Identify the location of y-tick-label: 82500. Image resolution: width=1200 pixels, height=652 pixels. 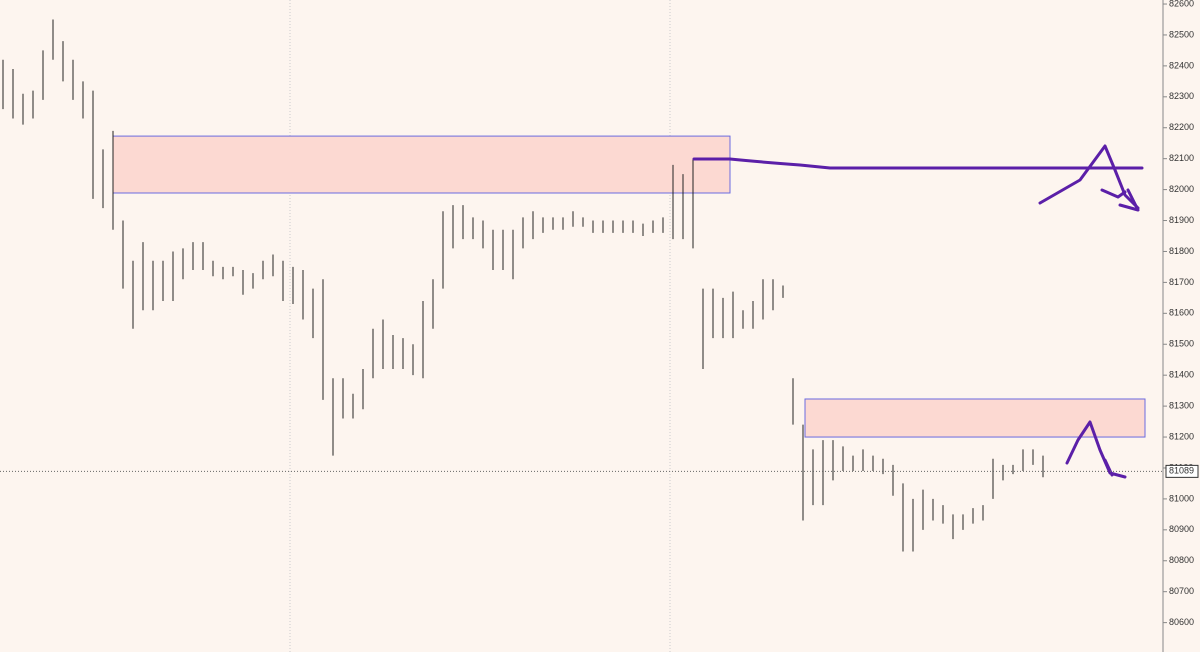
(1181, 34).